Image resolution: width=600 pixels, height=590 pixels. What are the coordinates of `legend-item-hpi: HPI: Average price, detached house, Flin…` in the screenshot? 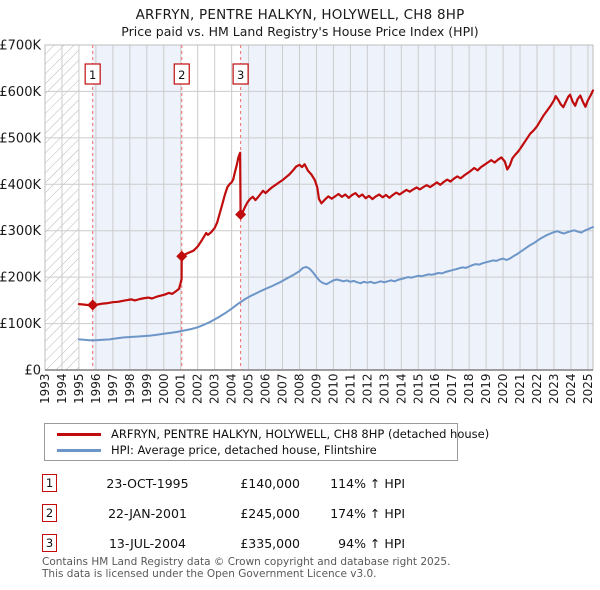 It's located at (251, 450).